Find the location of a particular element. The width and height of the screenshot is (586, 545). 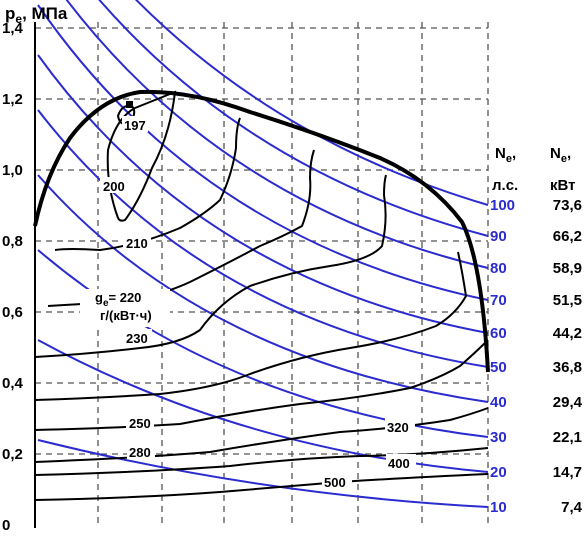

hp-unit: л.с. is located at coordinates (505, 185).